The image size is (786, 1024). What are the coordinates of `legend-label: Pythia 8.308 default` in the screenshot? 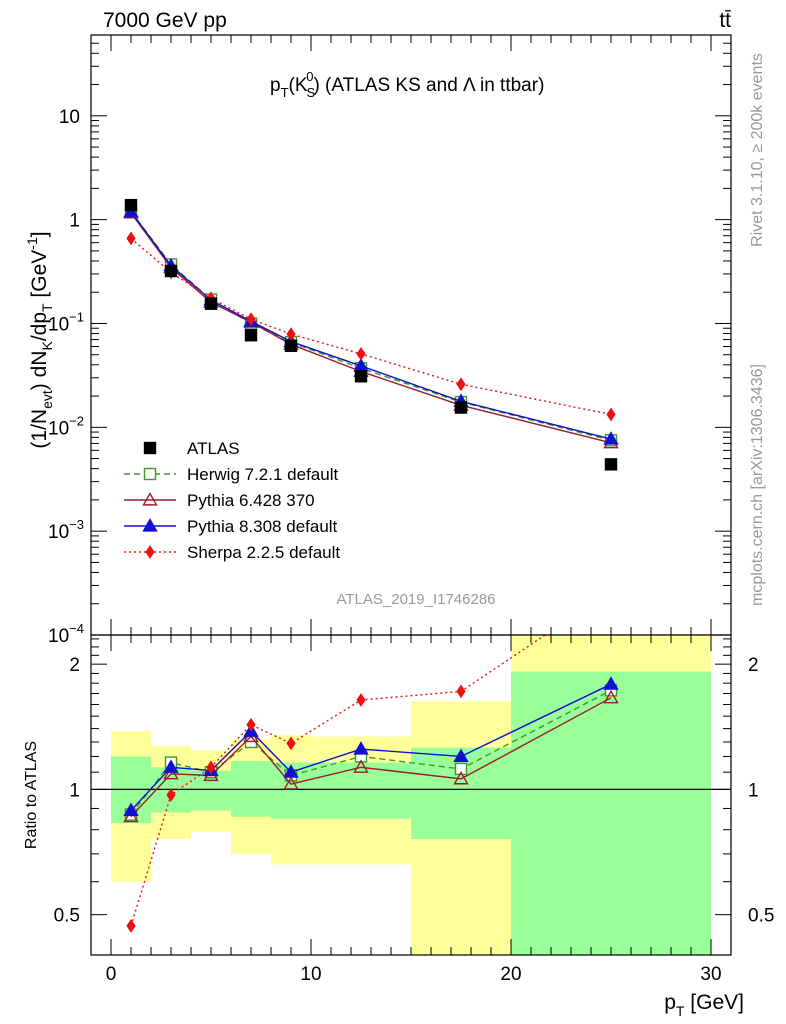 It's located at (262, 526).